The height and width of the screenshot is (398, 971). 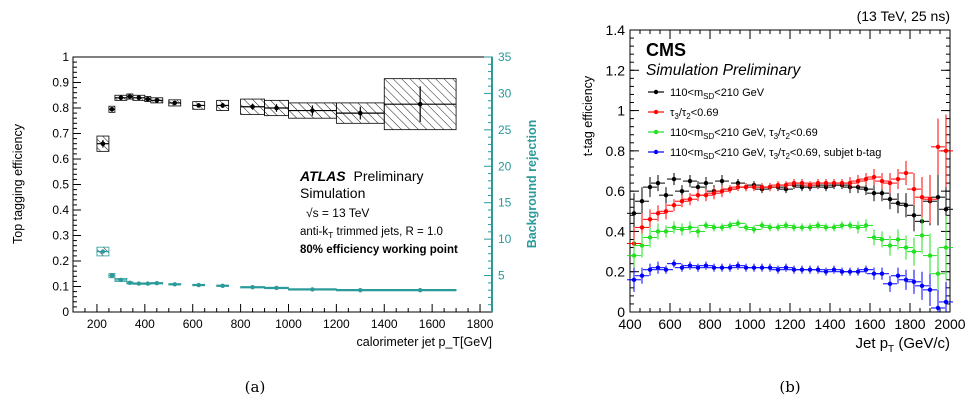 I want to click on x-tick-label-b: 1600, so click(x=869, y=324).